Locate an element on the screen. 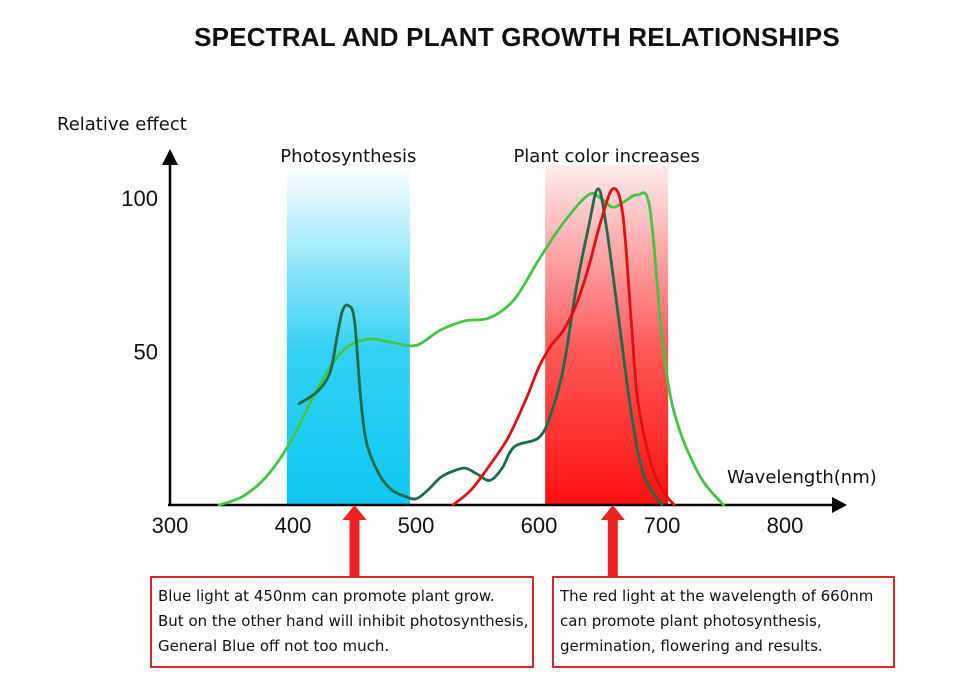 Image resolution: width=960 pixels, height=694 pixels. y-axis-label: Relative effect is located at coordinates (122, 124).